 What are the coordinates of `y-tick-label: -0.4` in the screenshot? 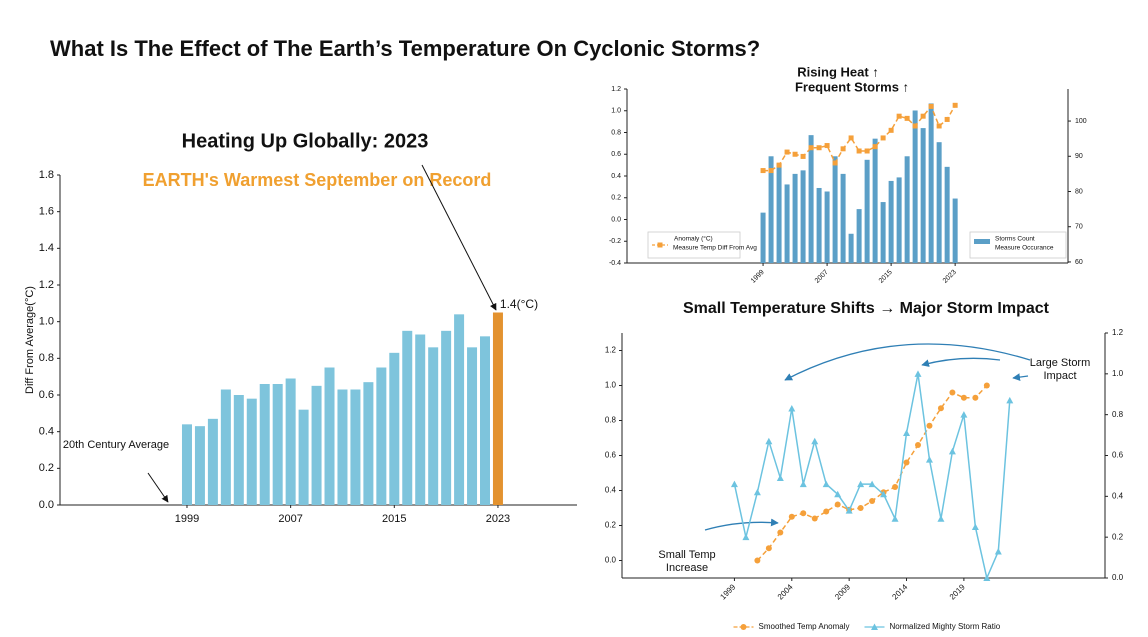 It's located at (615, 263).